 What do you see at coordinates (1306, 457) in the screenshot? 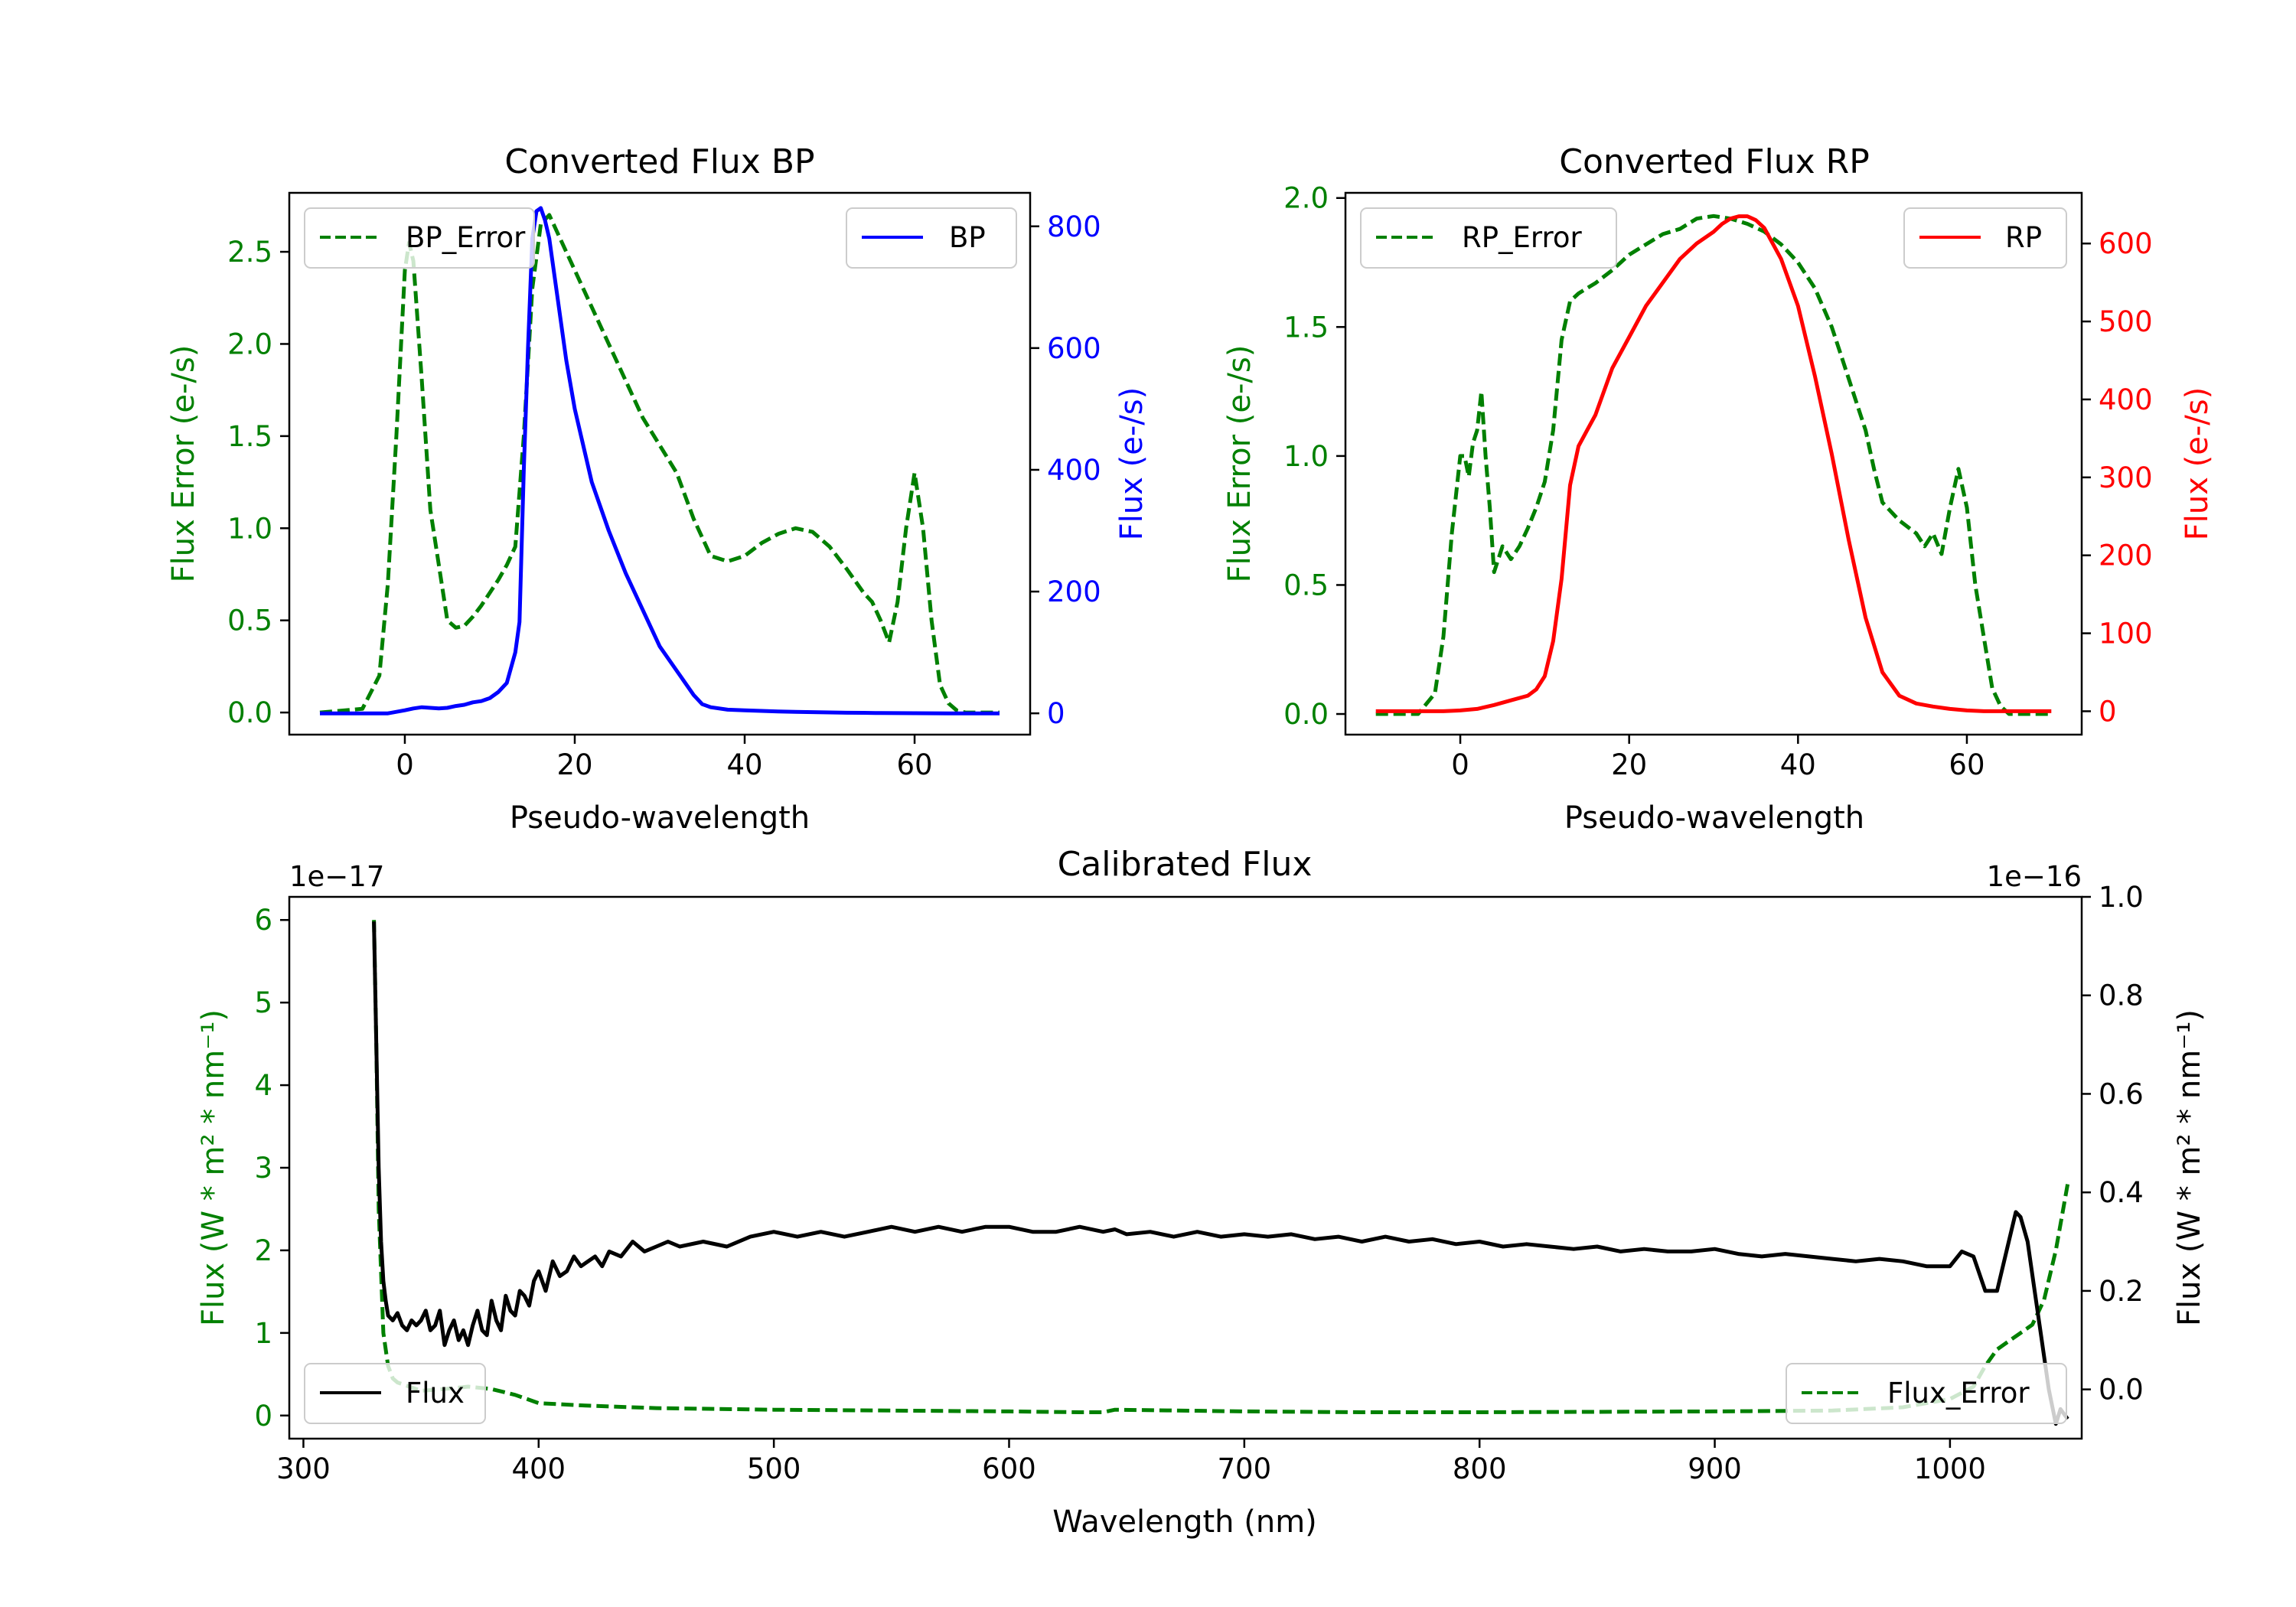
I see `rp-ytick-left-label: 1.0` at bounding box center [1306, 457].